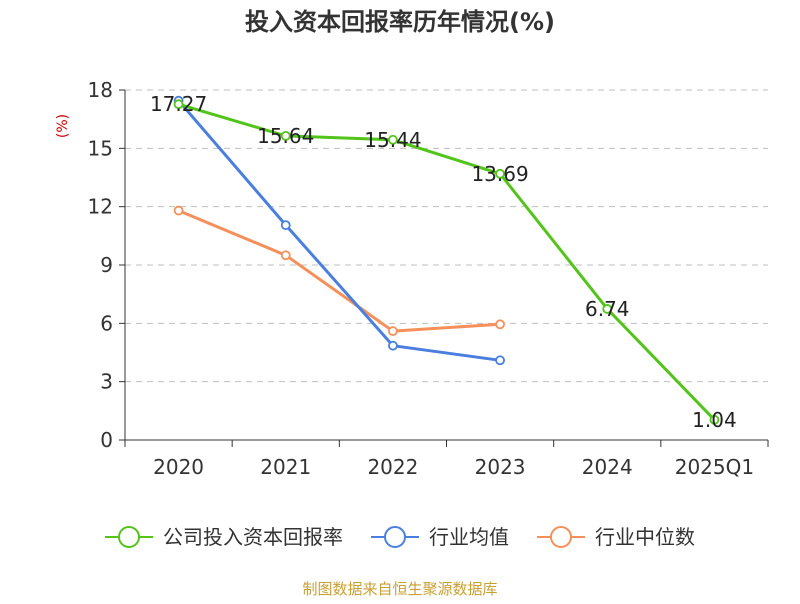 The height and width of the screenshot is (604, 800). What do you see at coordinates (253, 537) in the screenshot?
I see `legend-label: 公司投入资本回报率` at bounding box center [253, 537].